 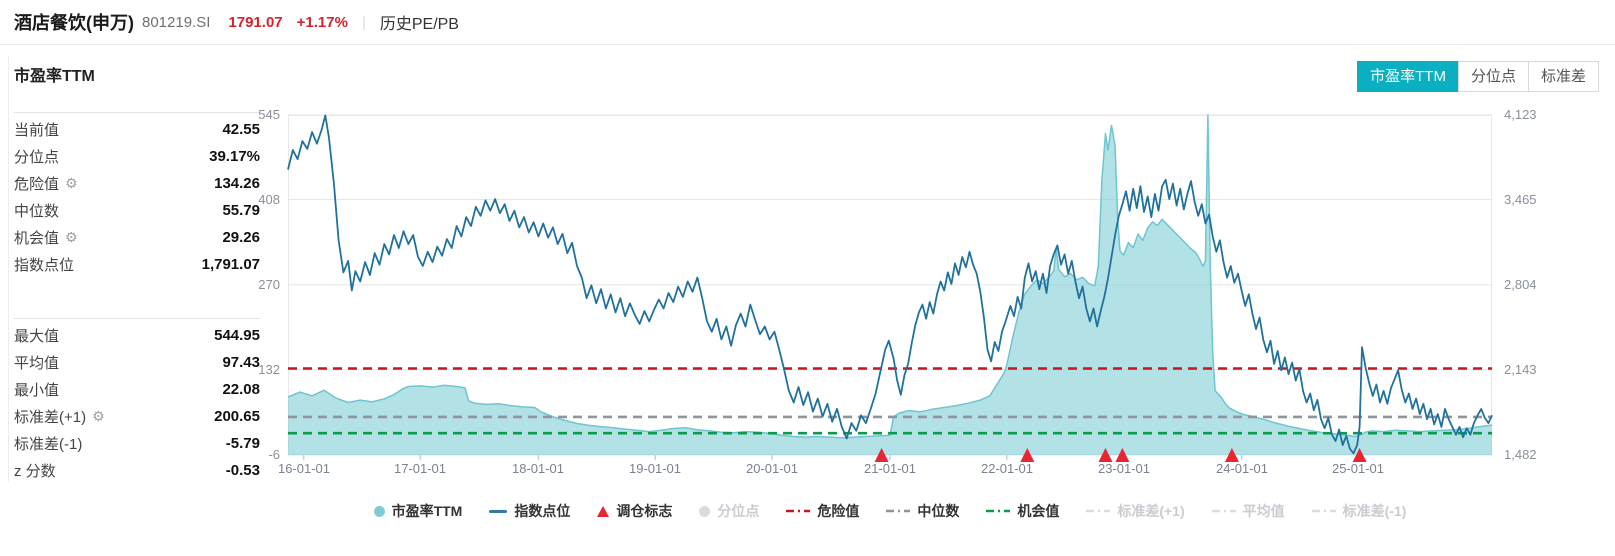 What do you see at coordinates (137, 416) in the screenshot?
I see `stat-summary-row: 标准差(+1) ⚙ 200.65` at bounding box center [137, 416].